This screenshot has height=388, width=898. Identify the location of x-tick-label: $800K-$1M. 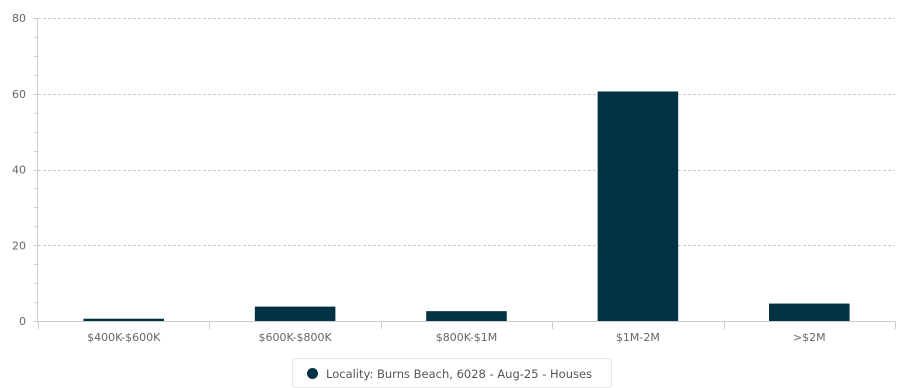
(467, 337).